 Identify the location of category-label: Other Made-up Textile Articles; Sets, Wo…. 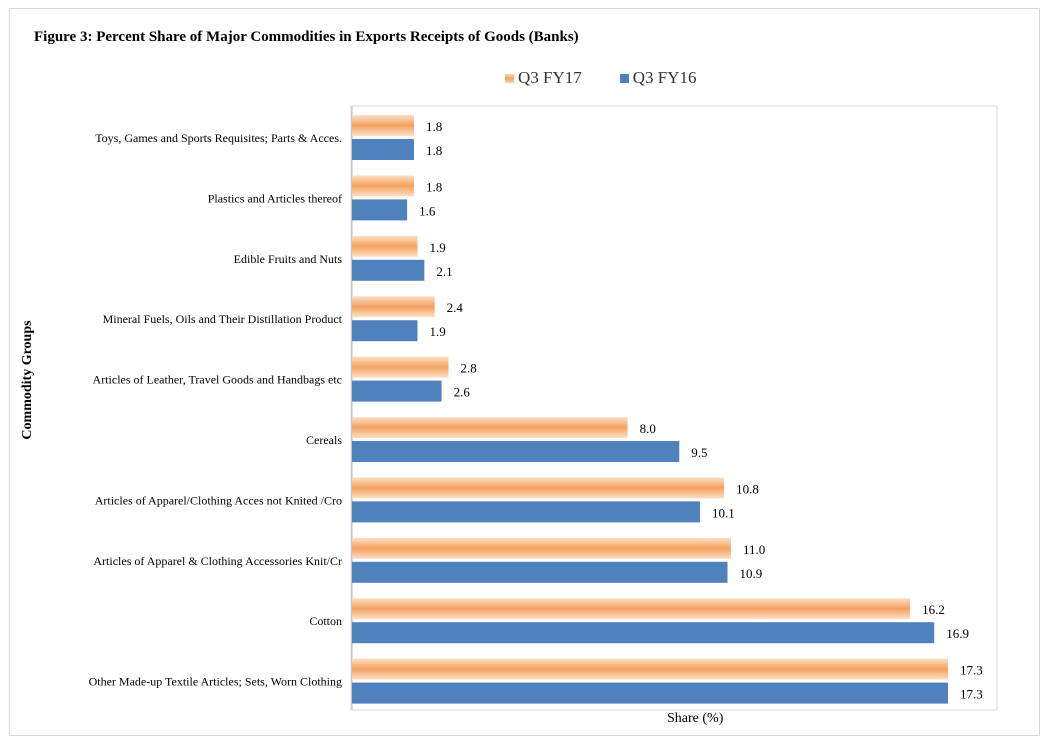
(215, 682).